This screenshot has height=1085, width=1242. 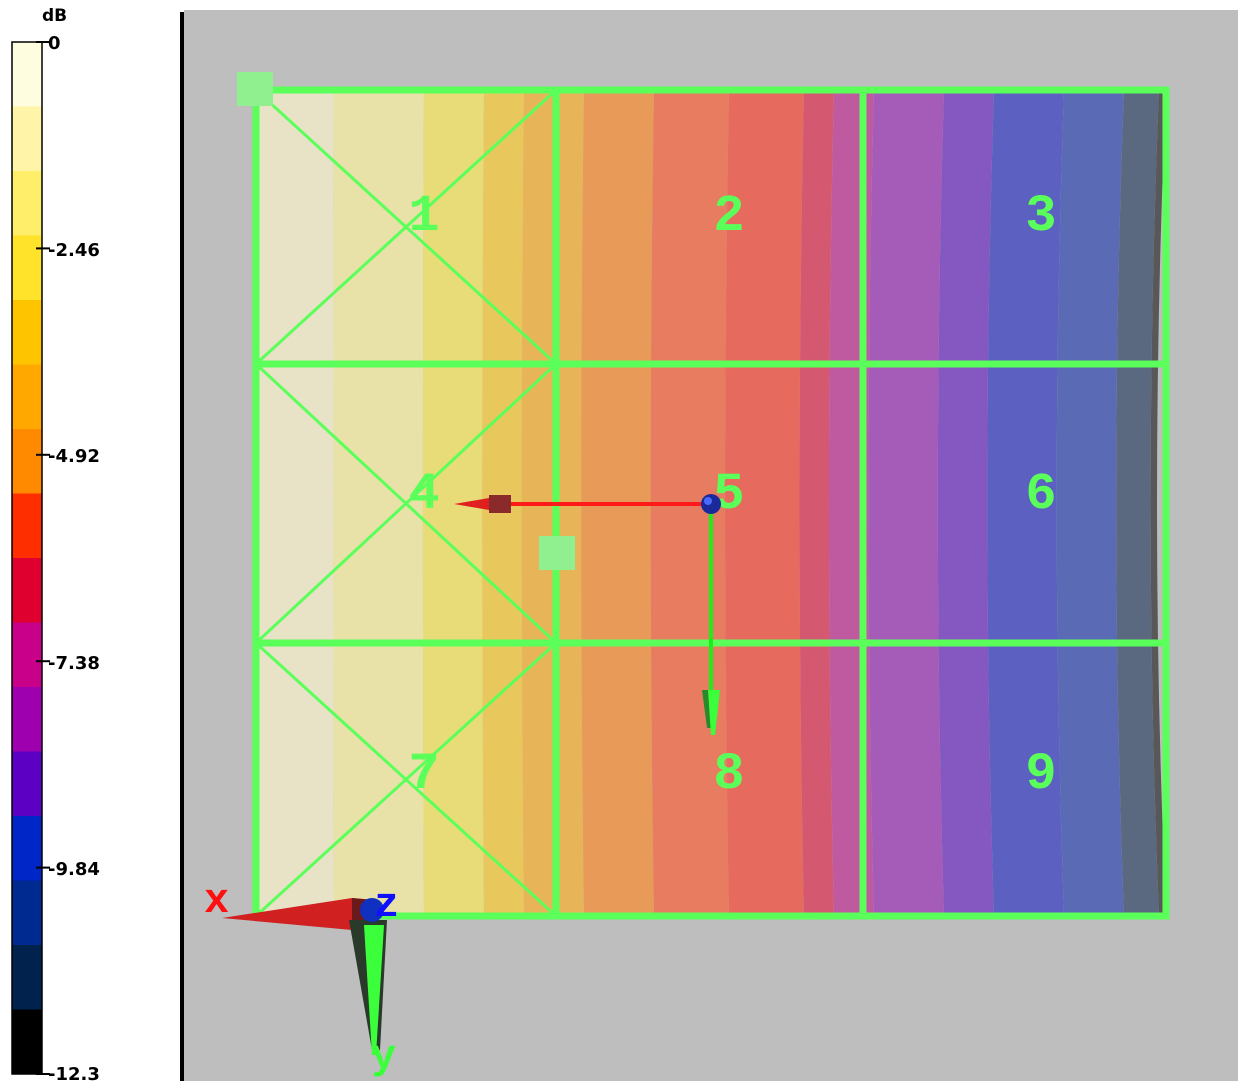 What do you see at coordinates (423, 494) in the screenshot?
I see `cell-label-4: 4` at bounding box center [423, 494].